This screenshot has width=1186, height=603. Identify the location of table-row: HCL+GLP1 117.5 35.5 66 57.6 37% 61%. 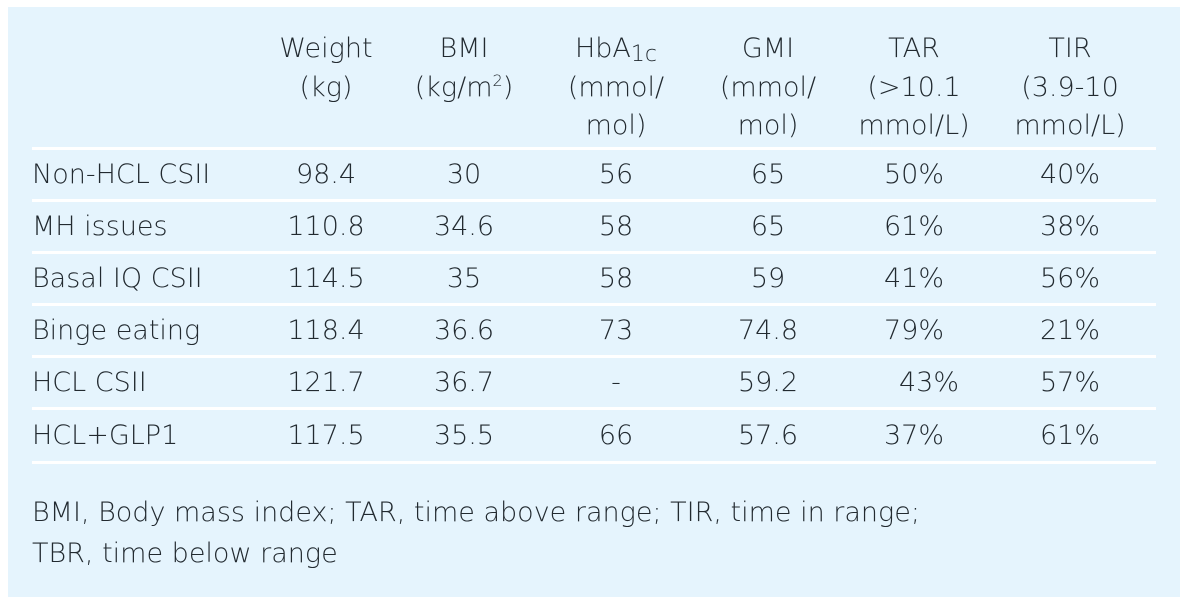
(594, 436).